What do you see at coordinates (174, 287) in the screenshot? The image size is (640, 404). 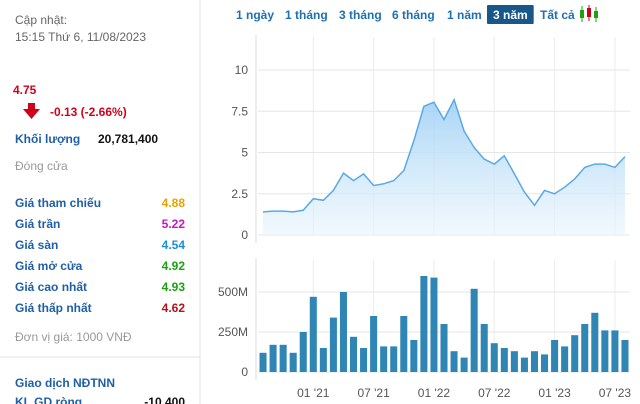 I see `stat-value: 4.93` at bounding box center [174, 287].